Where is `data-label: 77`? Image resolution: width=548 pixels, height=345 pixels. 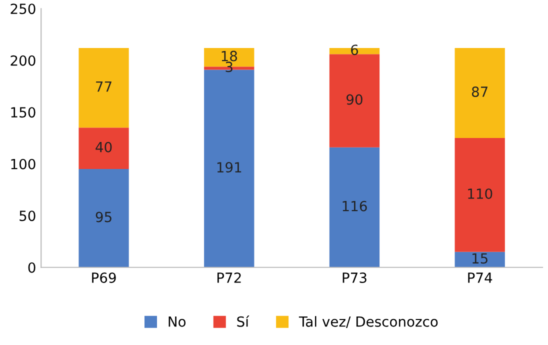
data-label: 77 is located at coordinates (104, 87).